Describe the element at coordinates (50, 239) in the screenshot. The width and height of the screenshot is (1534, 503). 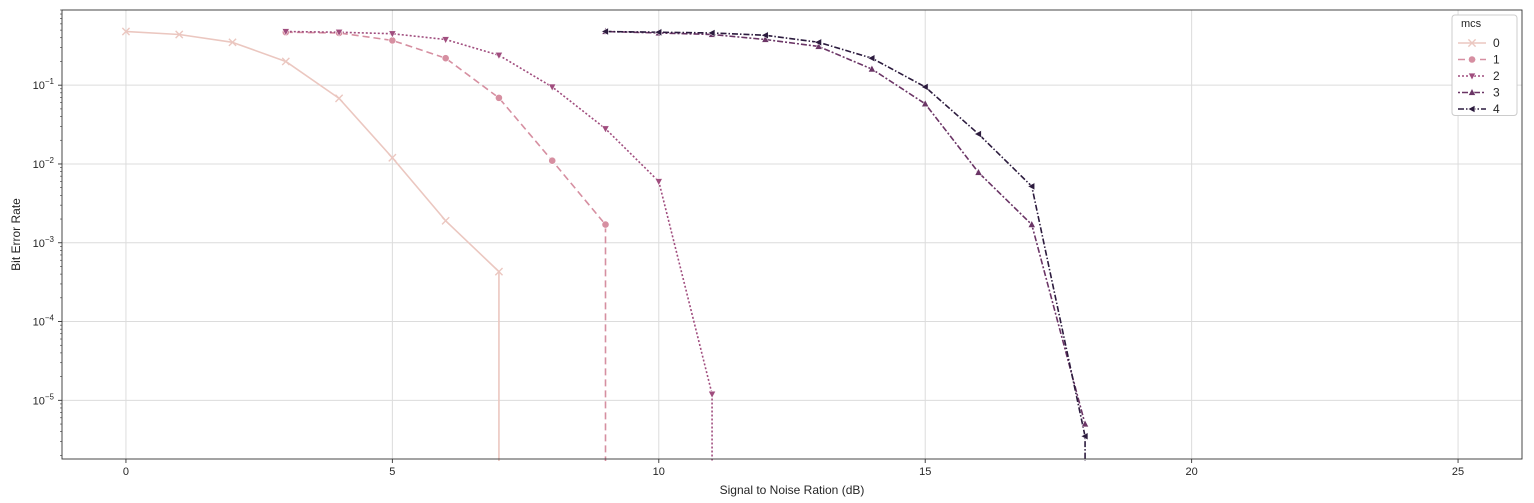
I see `y-tick-exponent: −3` at that location.